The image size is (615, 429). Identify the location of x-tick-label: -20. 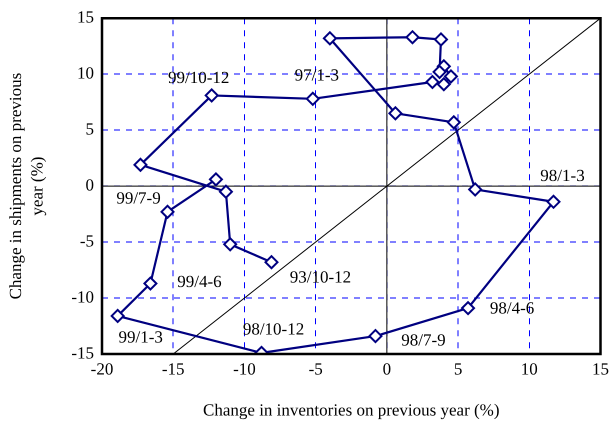
(102, 369).